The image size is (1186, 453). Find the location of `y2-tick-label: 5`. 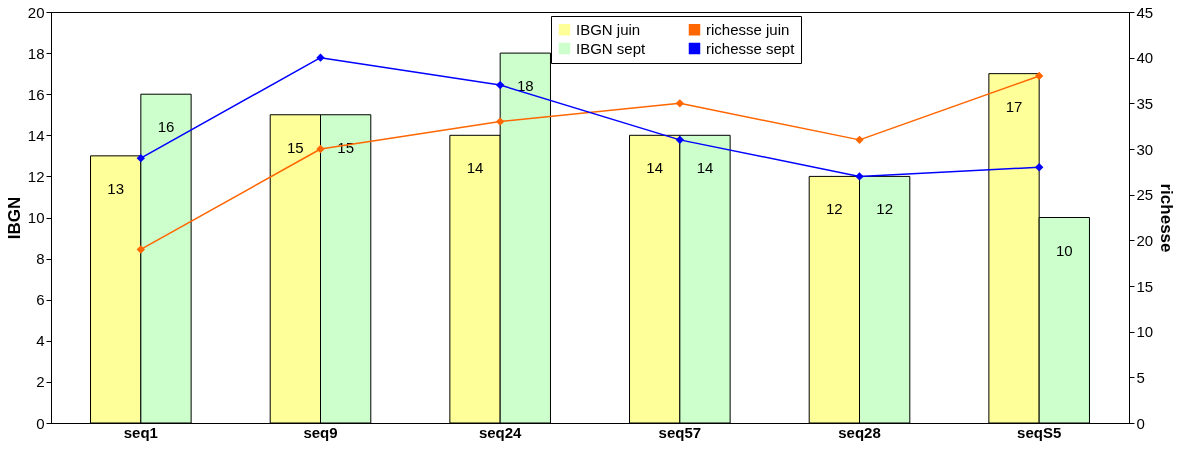

y2-tick-label: 5 is located at coordinates (1140, 377).